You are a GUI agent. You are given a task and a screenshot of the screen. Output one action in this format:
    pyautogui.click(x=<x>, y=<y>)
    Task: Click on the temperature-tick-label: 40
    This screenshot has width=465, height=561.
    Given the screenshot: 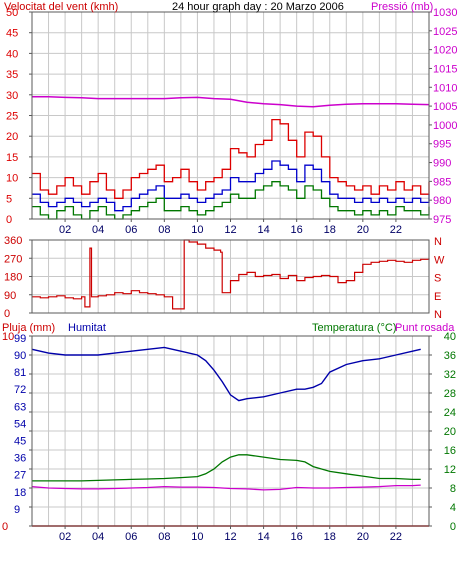 What is the action you would take?
    pyautogui.click(x=450, y=337)
    